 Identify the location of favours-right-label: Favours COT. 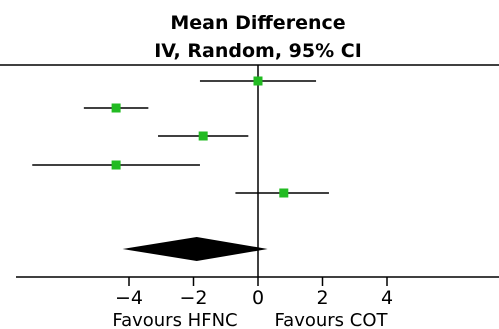
(331, 319).